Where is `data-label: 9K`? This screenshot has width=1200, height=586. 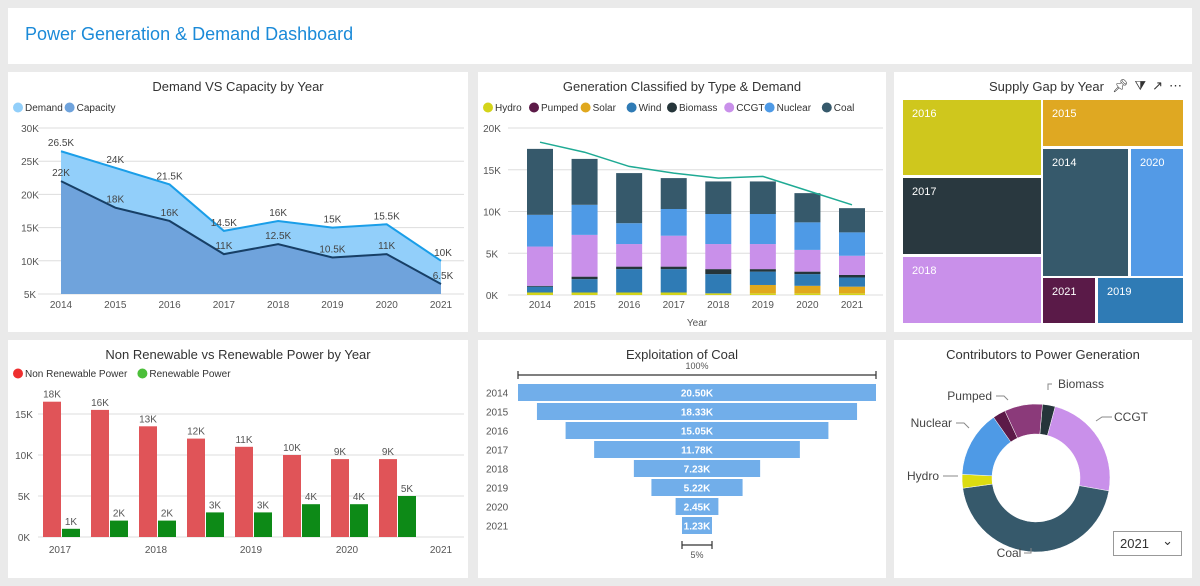 data-label: 9K is located at coordinates (340, 452).